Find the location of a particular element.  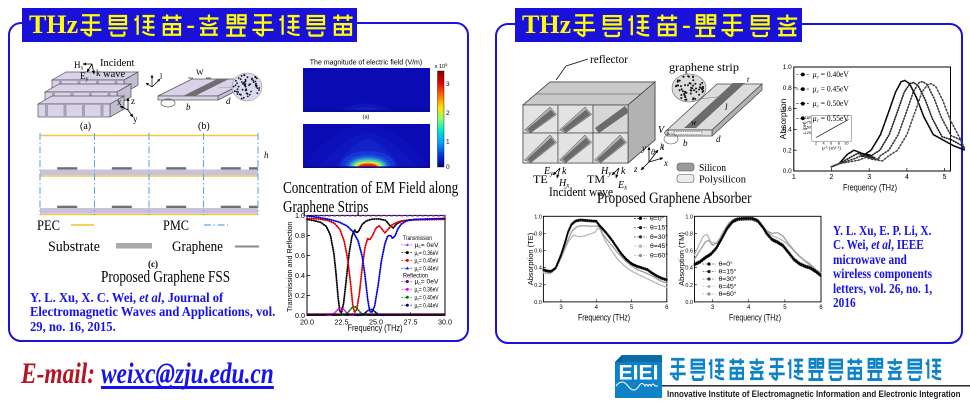

svg-text: μc = 0.40eV is located at coordinates (830, 75).